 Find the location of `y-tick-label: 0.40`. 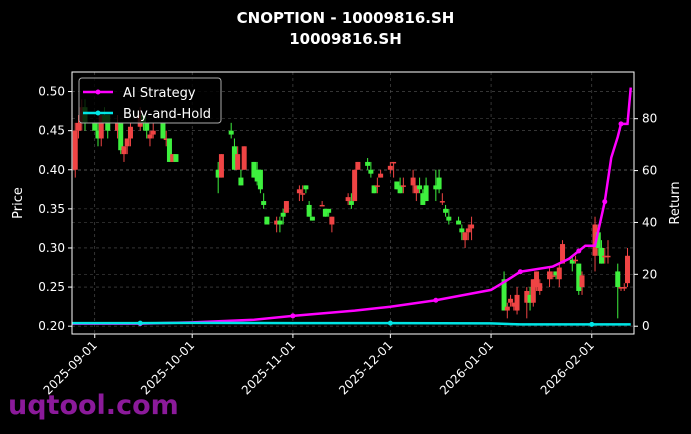

y-tick-label: 0.40 is located at coordinates (51, 170).